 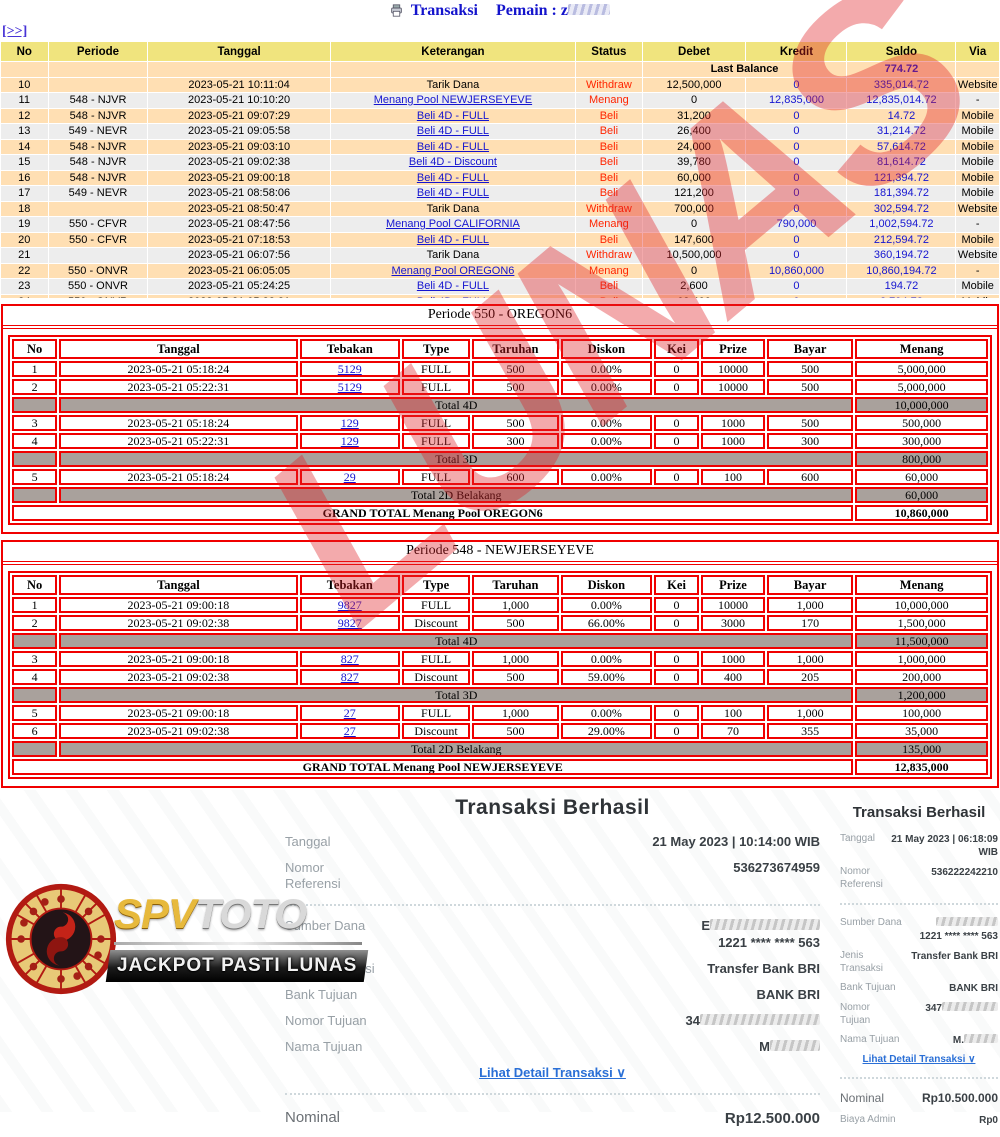 What do you see at coordinates (921, 495) in the screenshot?
I see `total-value: 60,000` at bounding box center [921, 495].